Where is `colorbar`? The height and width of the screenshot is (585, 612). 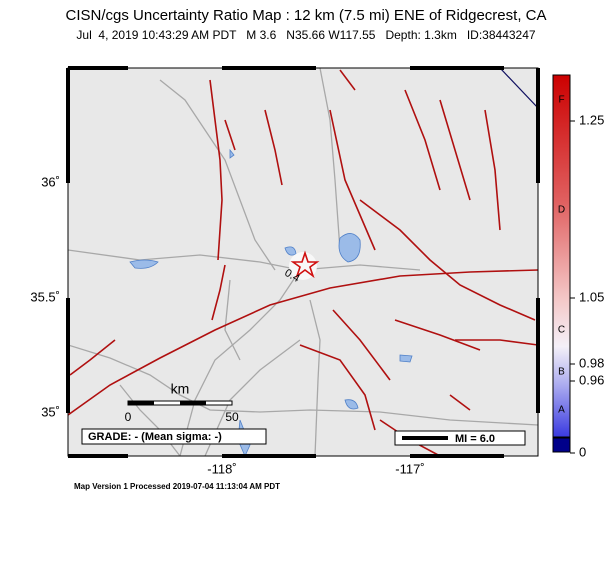
colorbar is located at coordinates (561, 256).